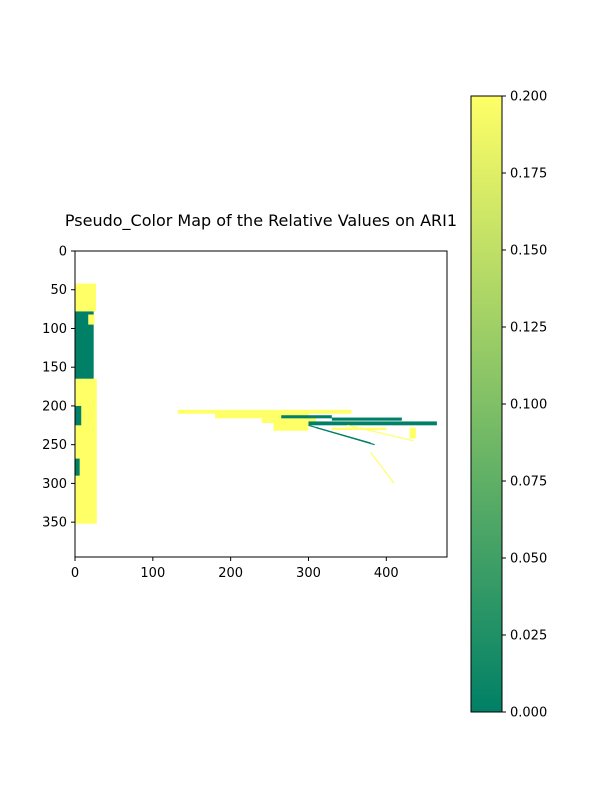 The image size is (600, 800). I want to click on y-tick-label: 200, so click(54, 406).